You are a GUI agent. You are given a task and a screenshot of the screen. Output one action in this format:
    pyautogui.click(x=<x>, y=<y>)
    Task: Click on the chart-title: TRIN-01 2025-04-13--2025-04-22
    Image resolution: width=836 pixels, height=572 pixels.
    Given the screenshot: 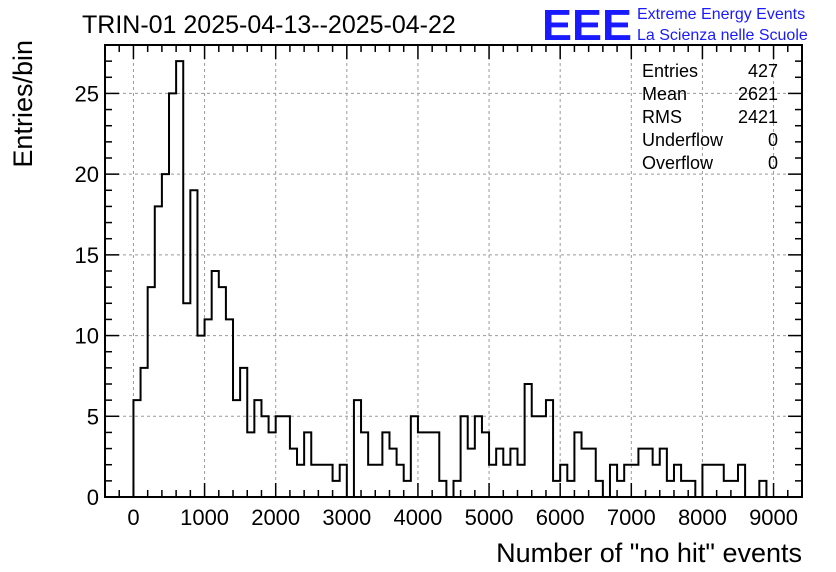 What is the action you would take?
    pyautogui.click(x=269, y=25)
    